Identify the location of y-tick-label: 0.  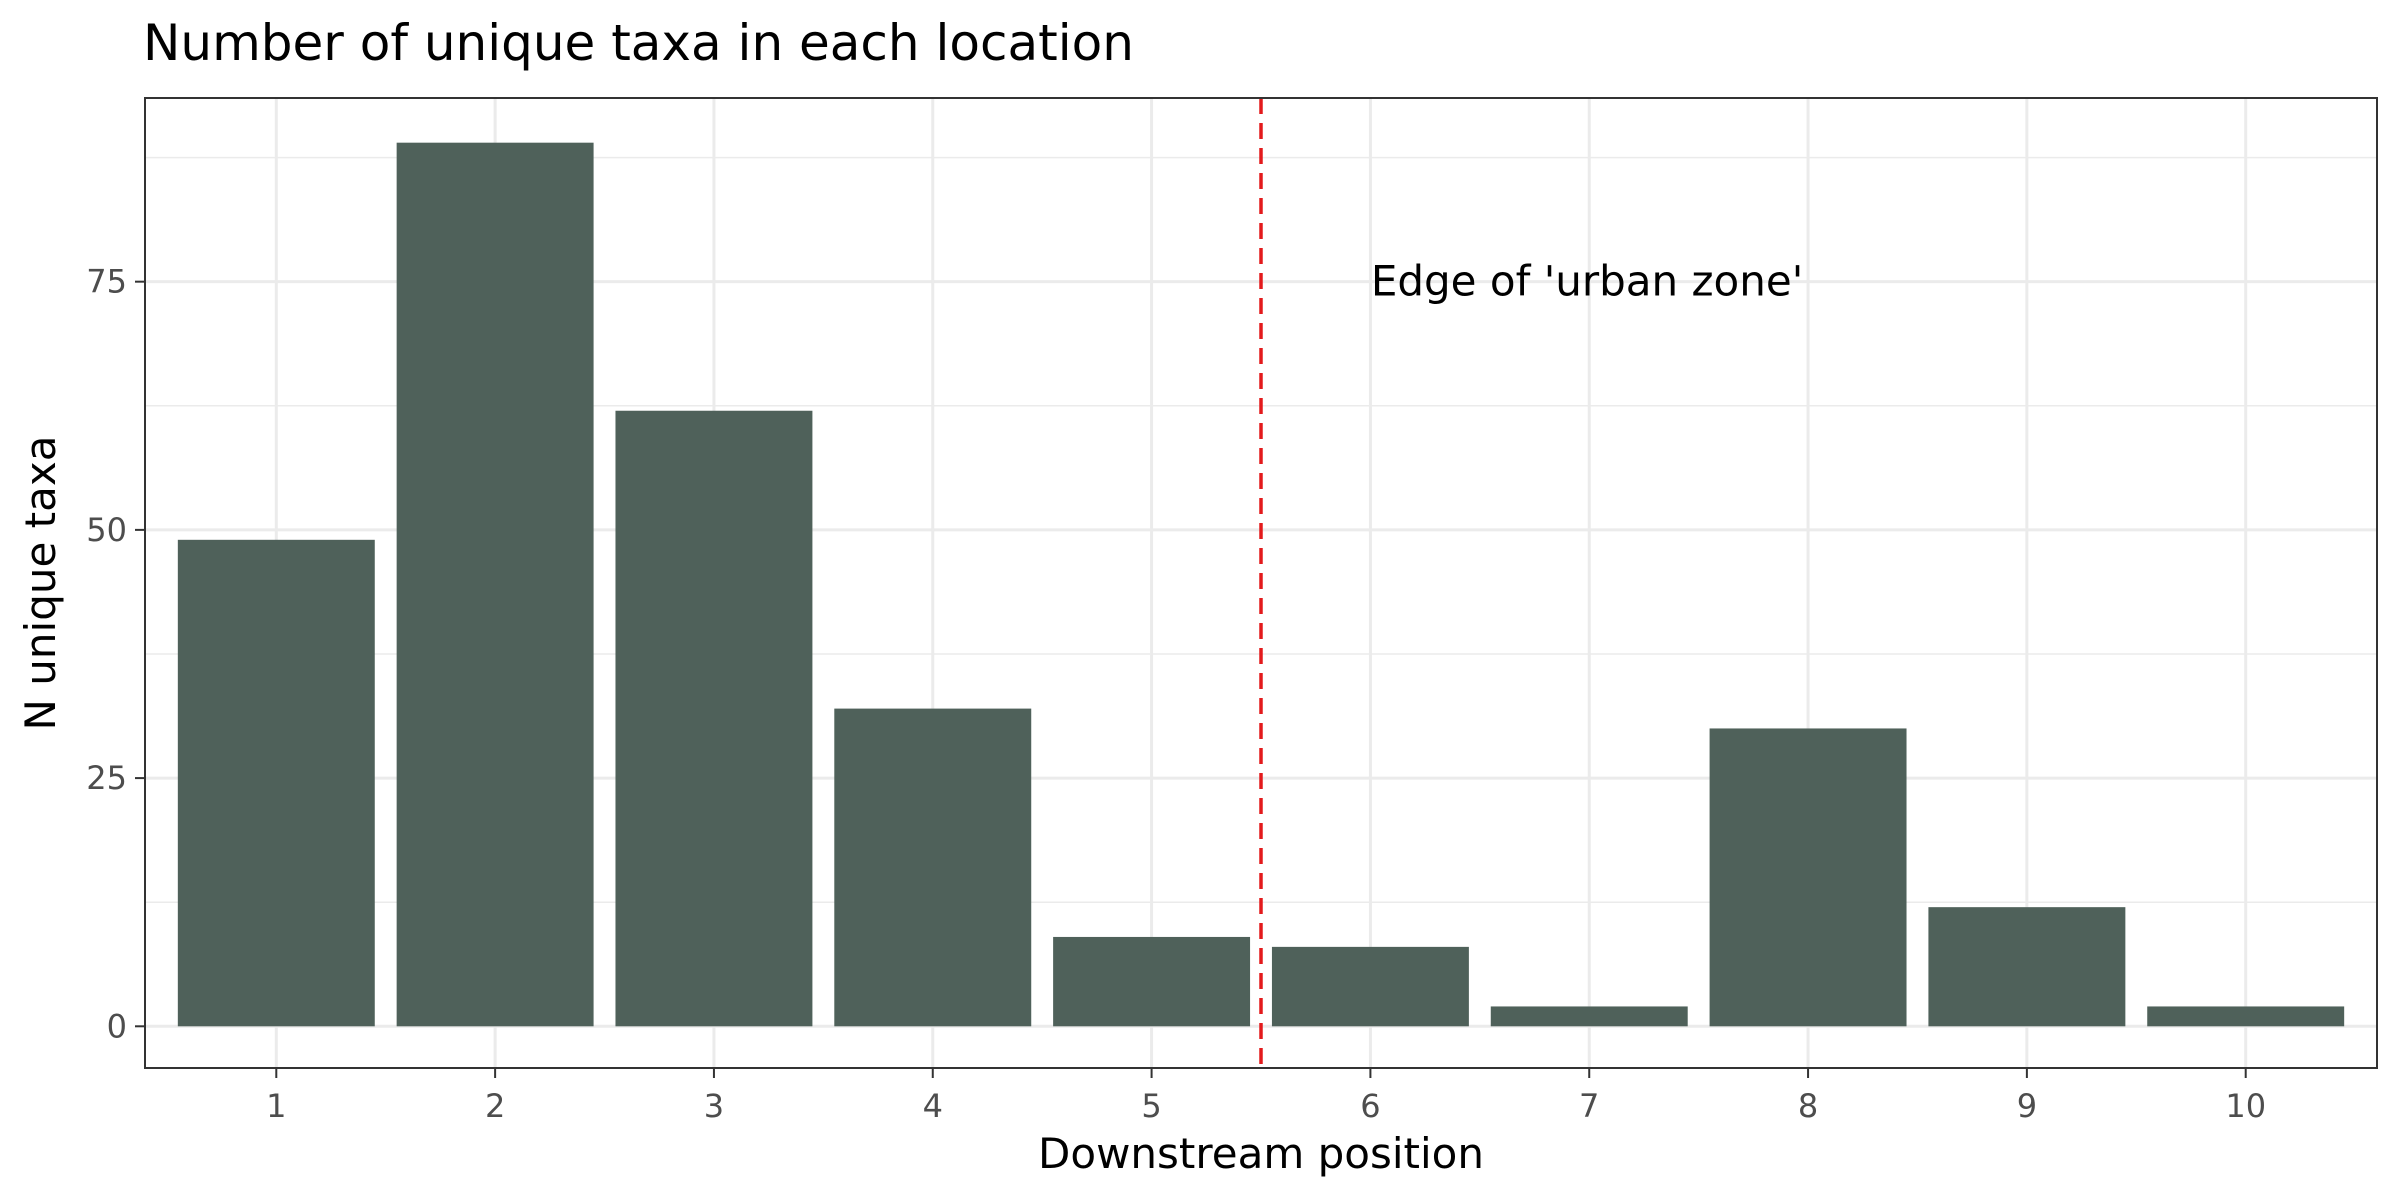
(117, 1026).